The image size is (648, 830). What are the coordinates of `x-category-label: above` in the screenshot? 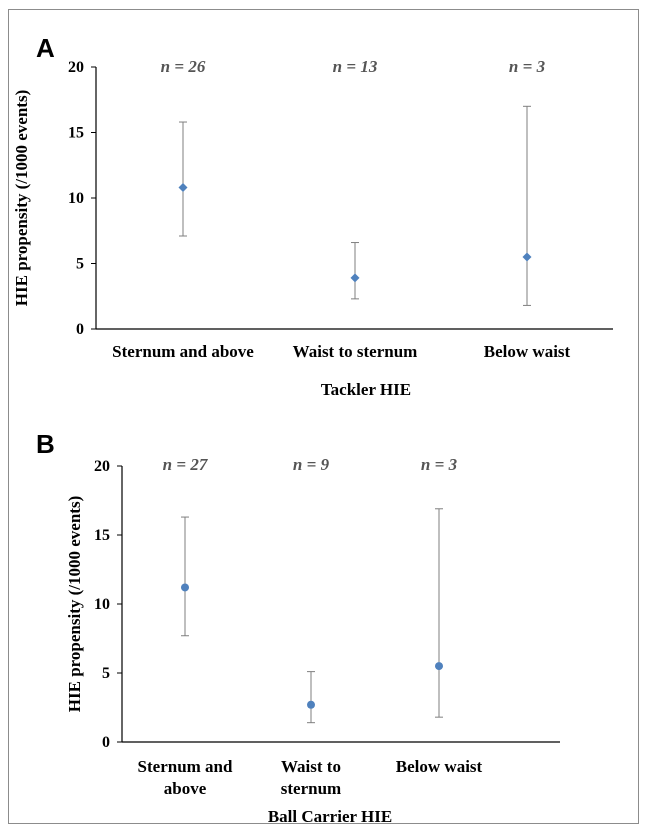 It's located at (185, 788).